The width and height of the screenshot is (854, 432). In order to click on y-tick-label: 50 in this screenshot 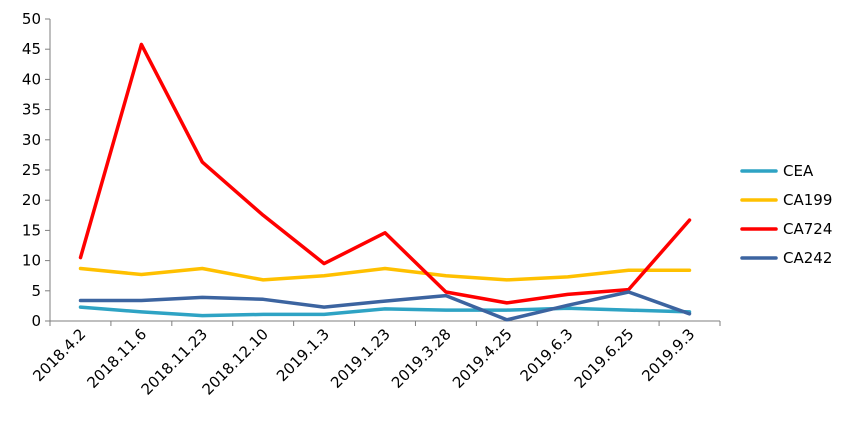, I will do `click(31, 19)`.